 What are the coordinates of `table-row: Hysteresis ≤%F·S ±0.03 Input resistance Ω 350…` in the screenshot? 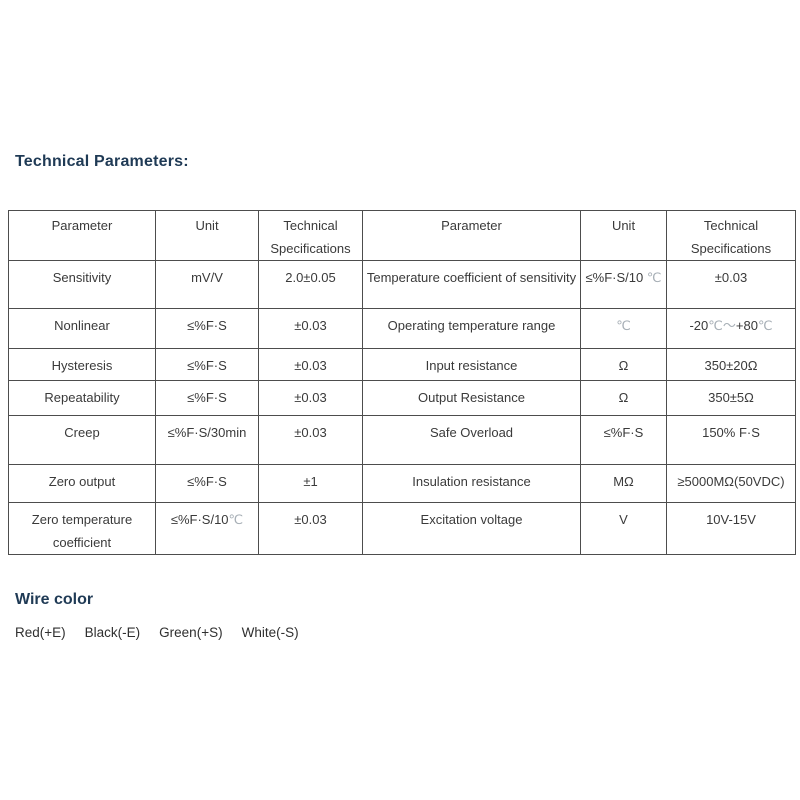 It's located at (402, 364).